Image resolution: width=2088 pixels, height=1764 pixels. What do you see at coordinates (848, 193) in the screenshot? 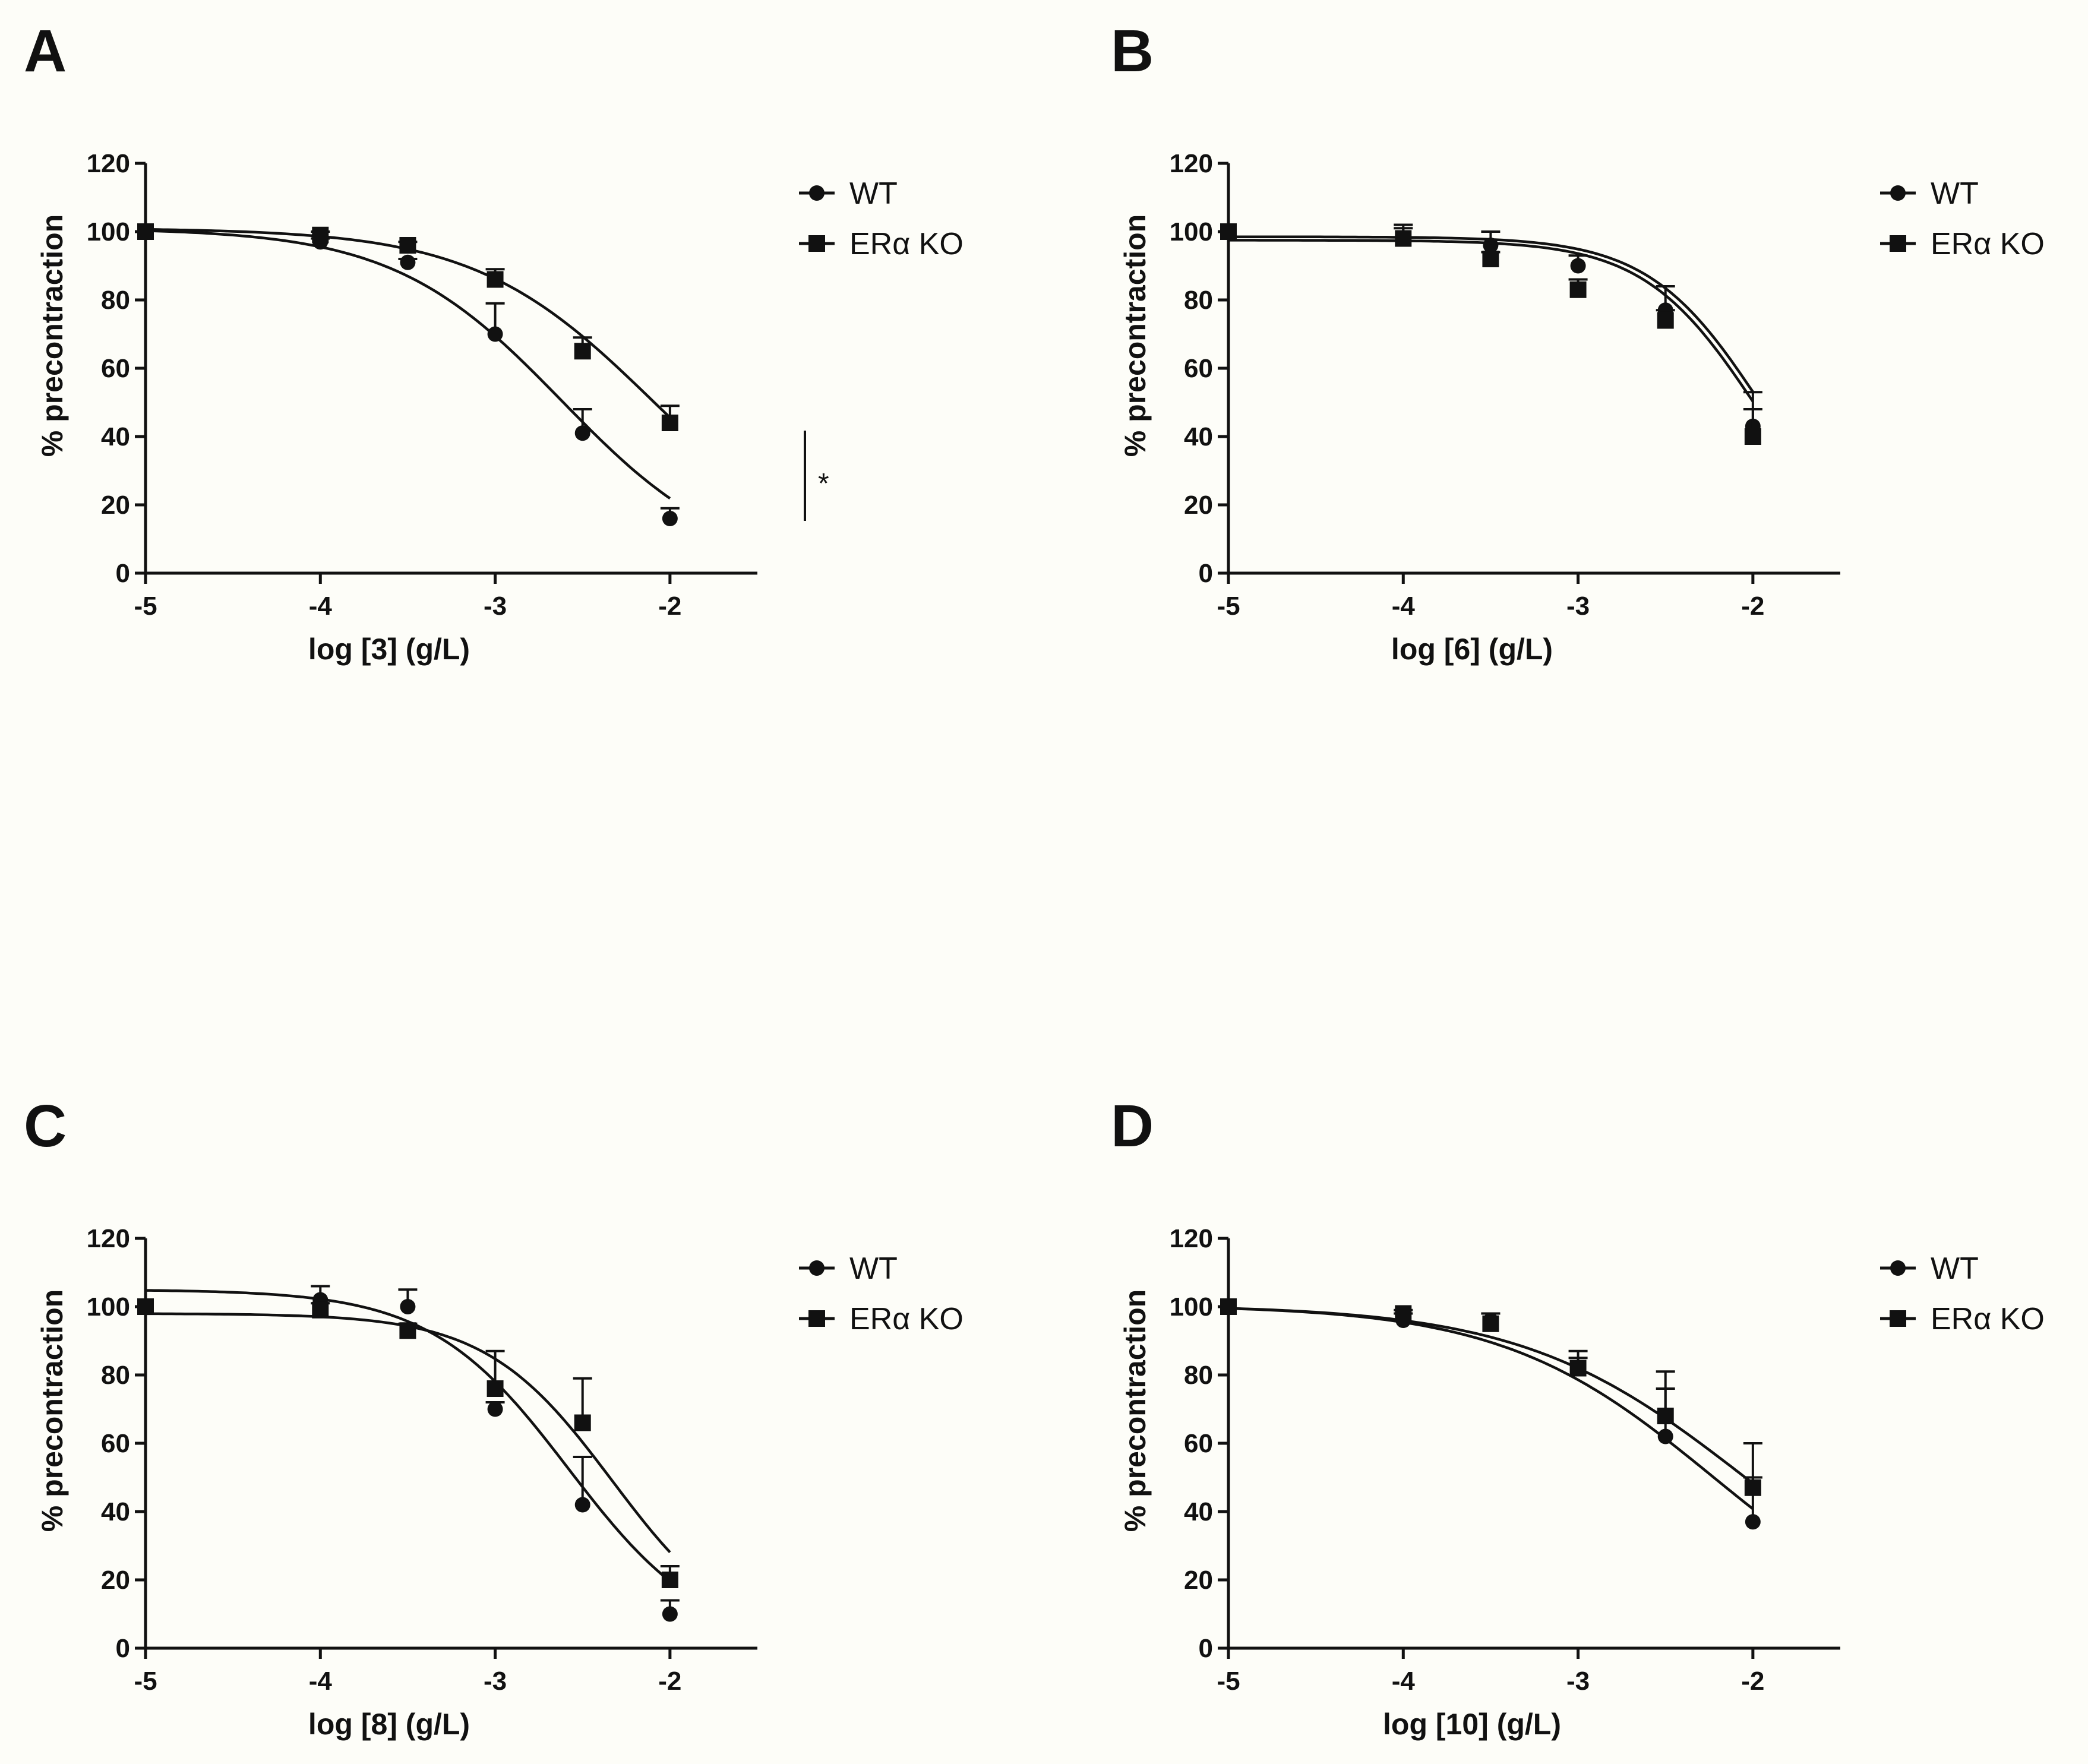
I see `legend-entry: WT` at bounding box center [848, 193].